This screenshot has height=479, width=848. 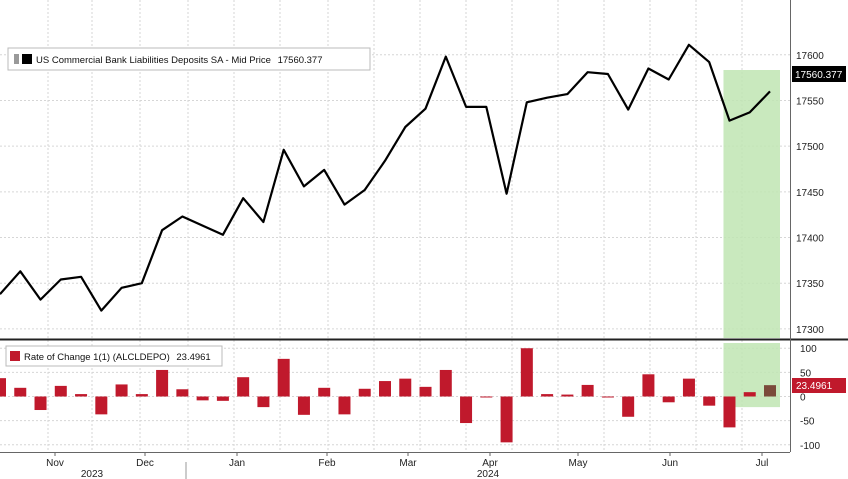 What do you see at coordinates (810, 56) in the screenshot?
I see `top-y-tick-label: 17600` at bounding box center [810, 56].